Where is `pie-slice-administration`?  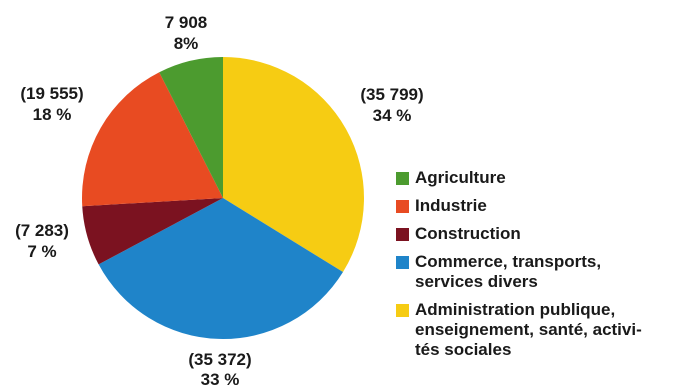
pie-slice-administration is located at coordinates (293, 165).